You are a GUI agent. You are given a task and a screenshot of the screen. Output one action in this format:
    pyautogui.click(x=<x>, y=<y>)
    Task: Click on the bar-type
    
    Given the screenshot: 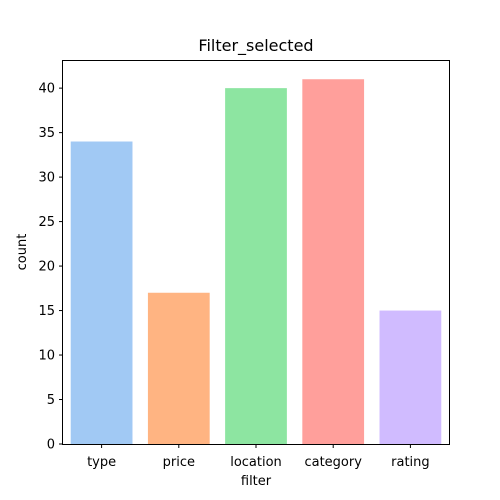 What is the action you would take?
    pyautogui.click(x=101, y=292)
    